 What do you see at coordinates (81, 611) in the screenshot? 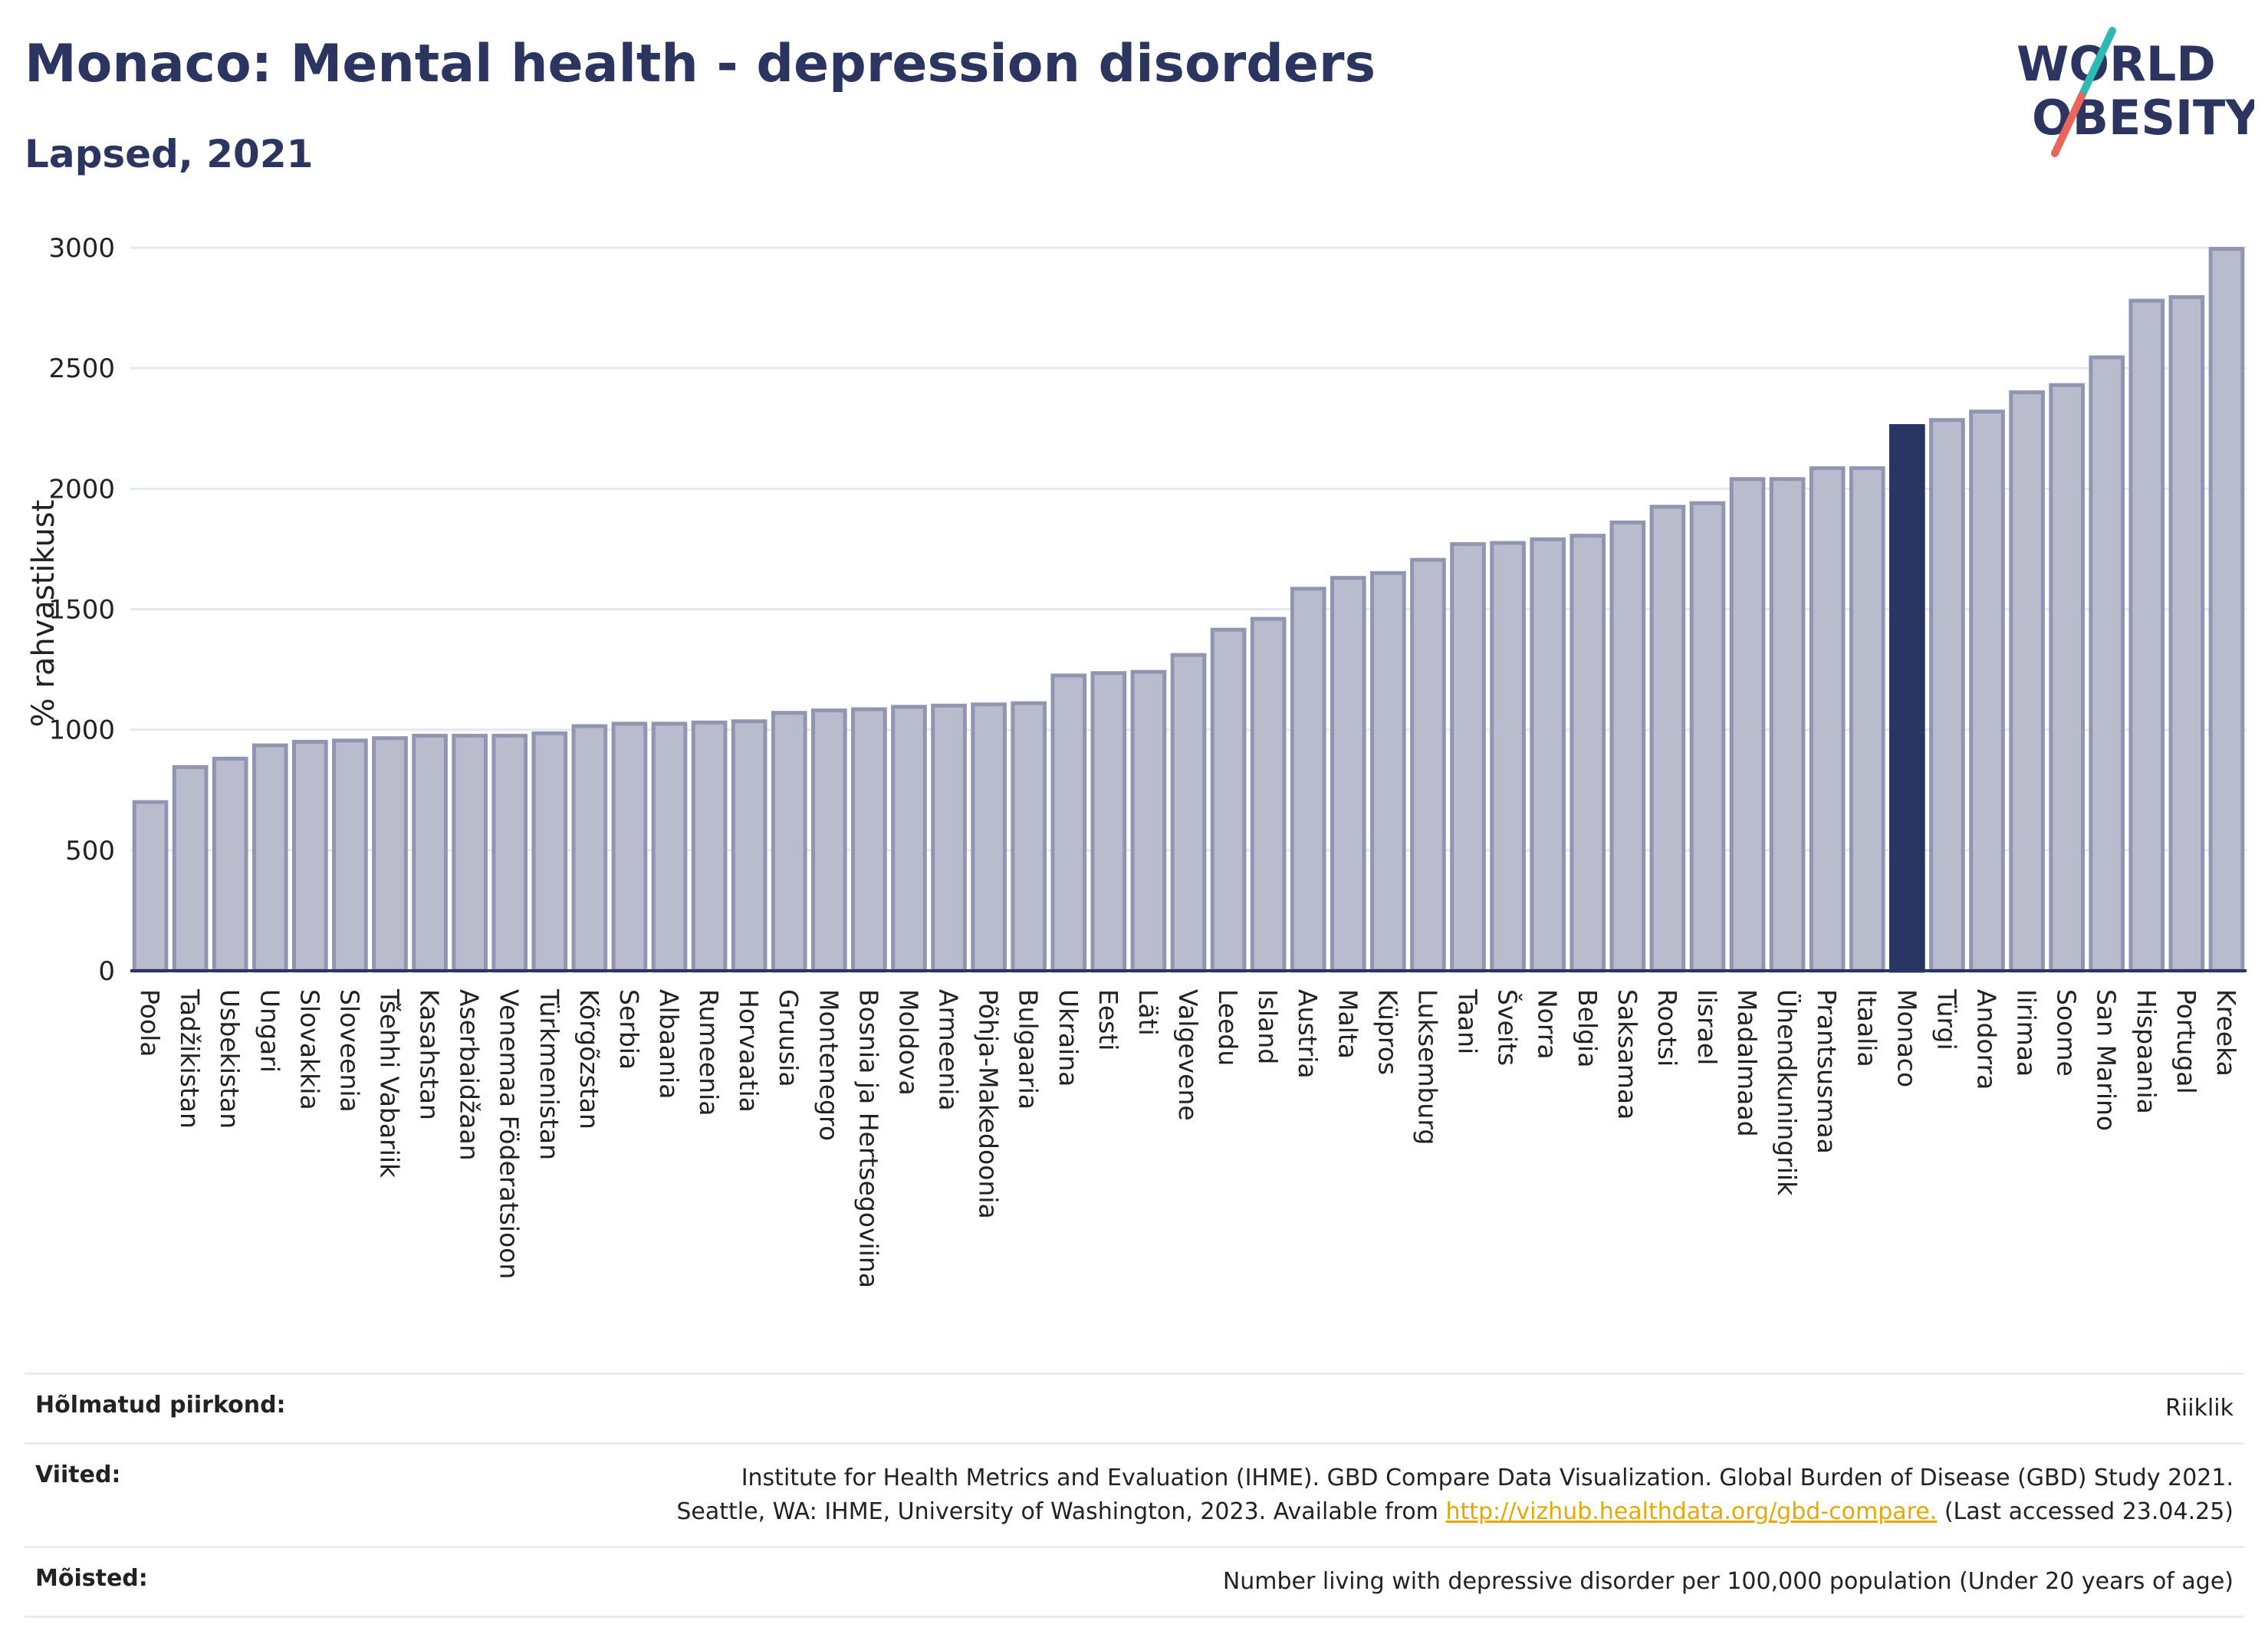
I see `y-tick-label: 1500` at bounding box center [81, 611].